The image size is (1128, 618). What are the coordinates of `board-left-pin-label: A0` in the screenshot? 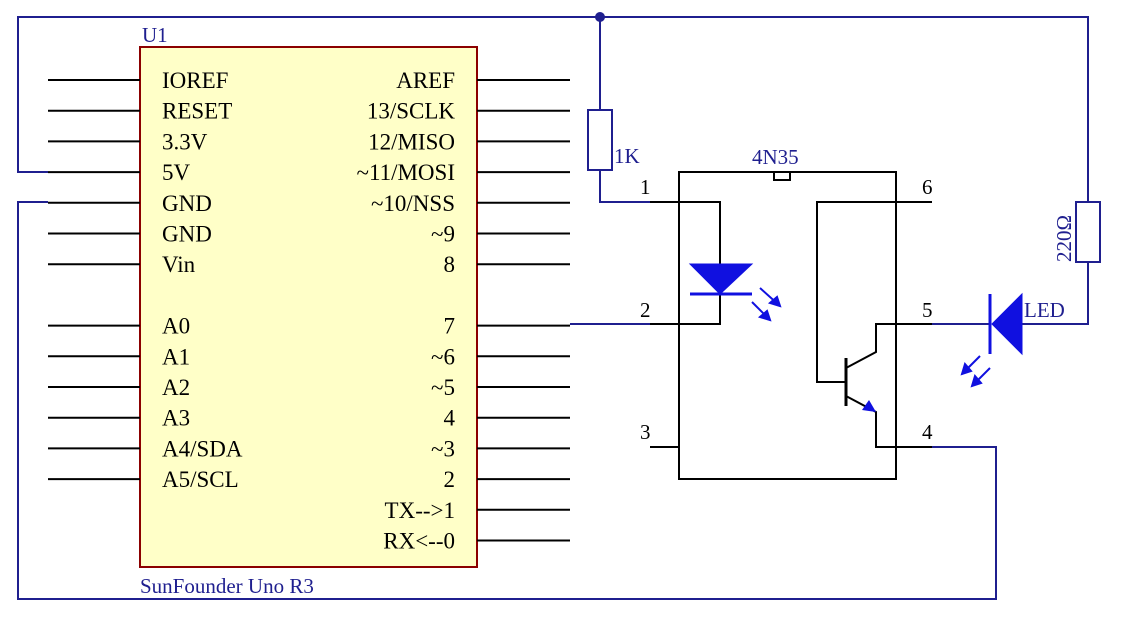 It's located at (176, 326).